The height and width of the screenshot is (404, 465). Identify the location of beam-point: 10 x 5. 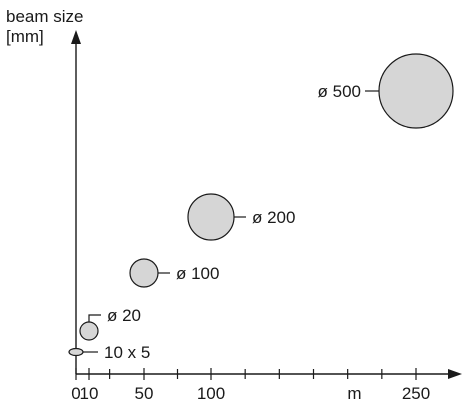
(109, 352).